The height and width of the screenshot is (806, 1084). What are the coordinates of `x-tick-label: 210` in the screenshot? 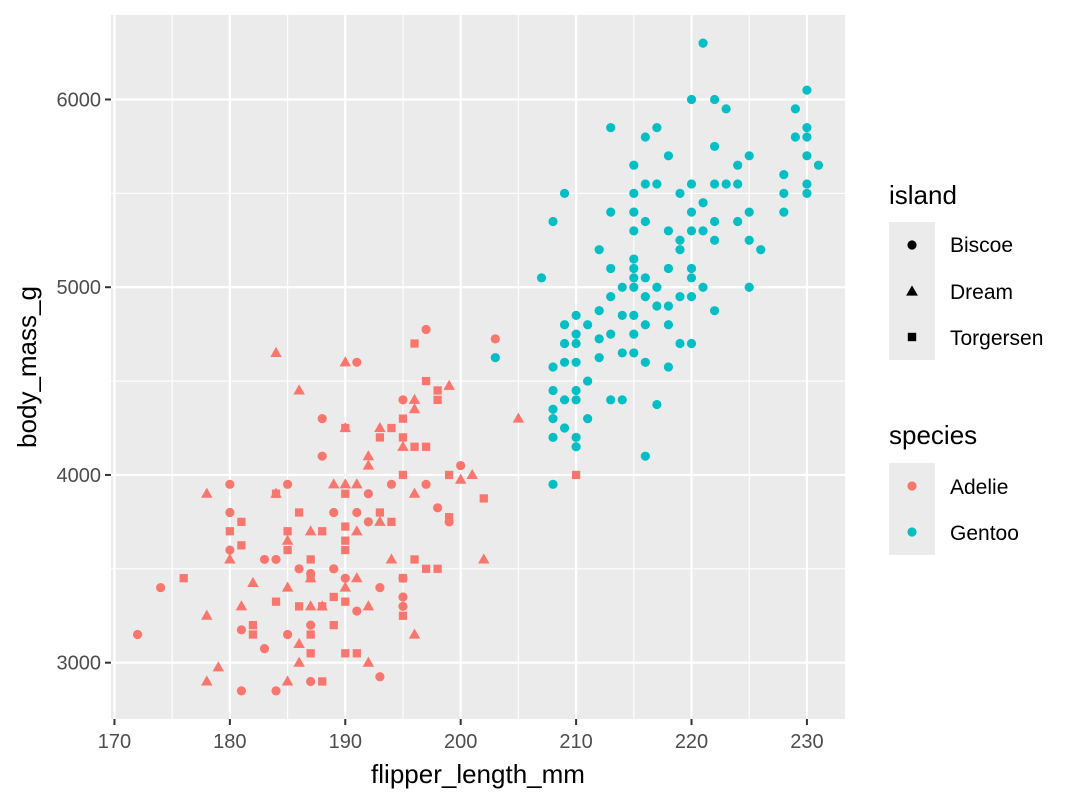 It's located at (575, 742).